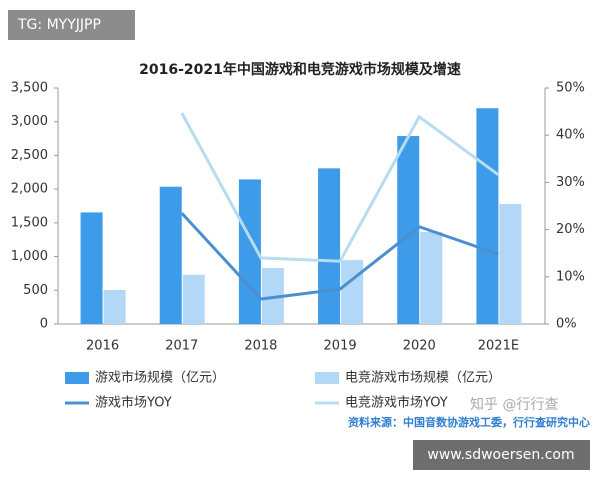 Image resolution: width=600 pixels, height=480 pixels. I want to click on x-tick-label: 2017, so click(181, 346).